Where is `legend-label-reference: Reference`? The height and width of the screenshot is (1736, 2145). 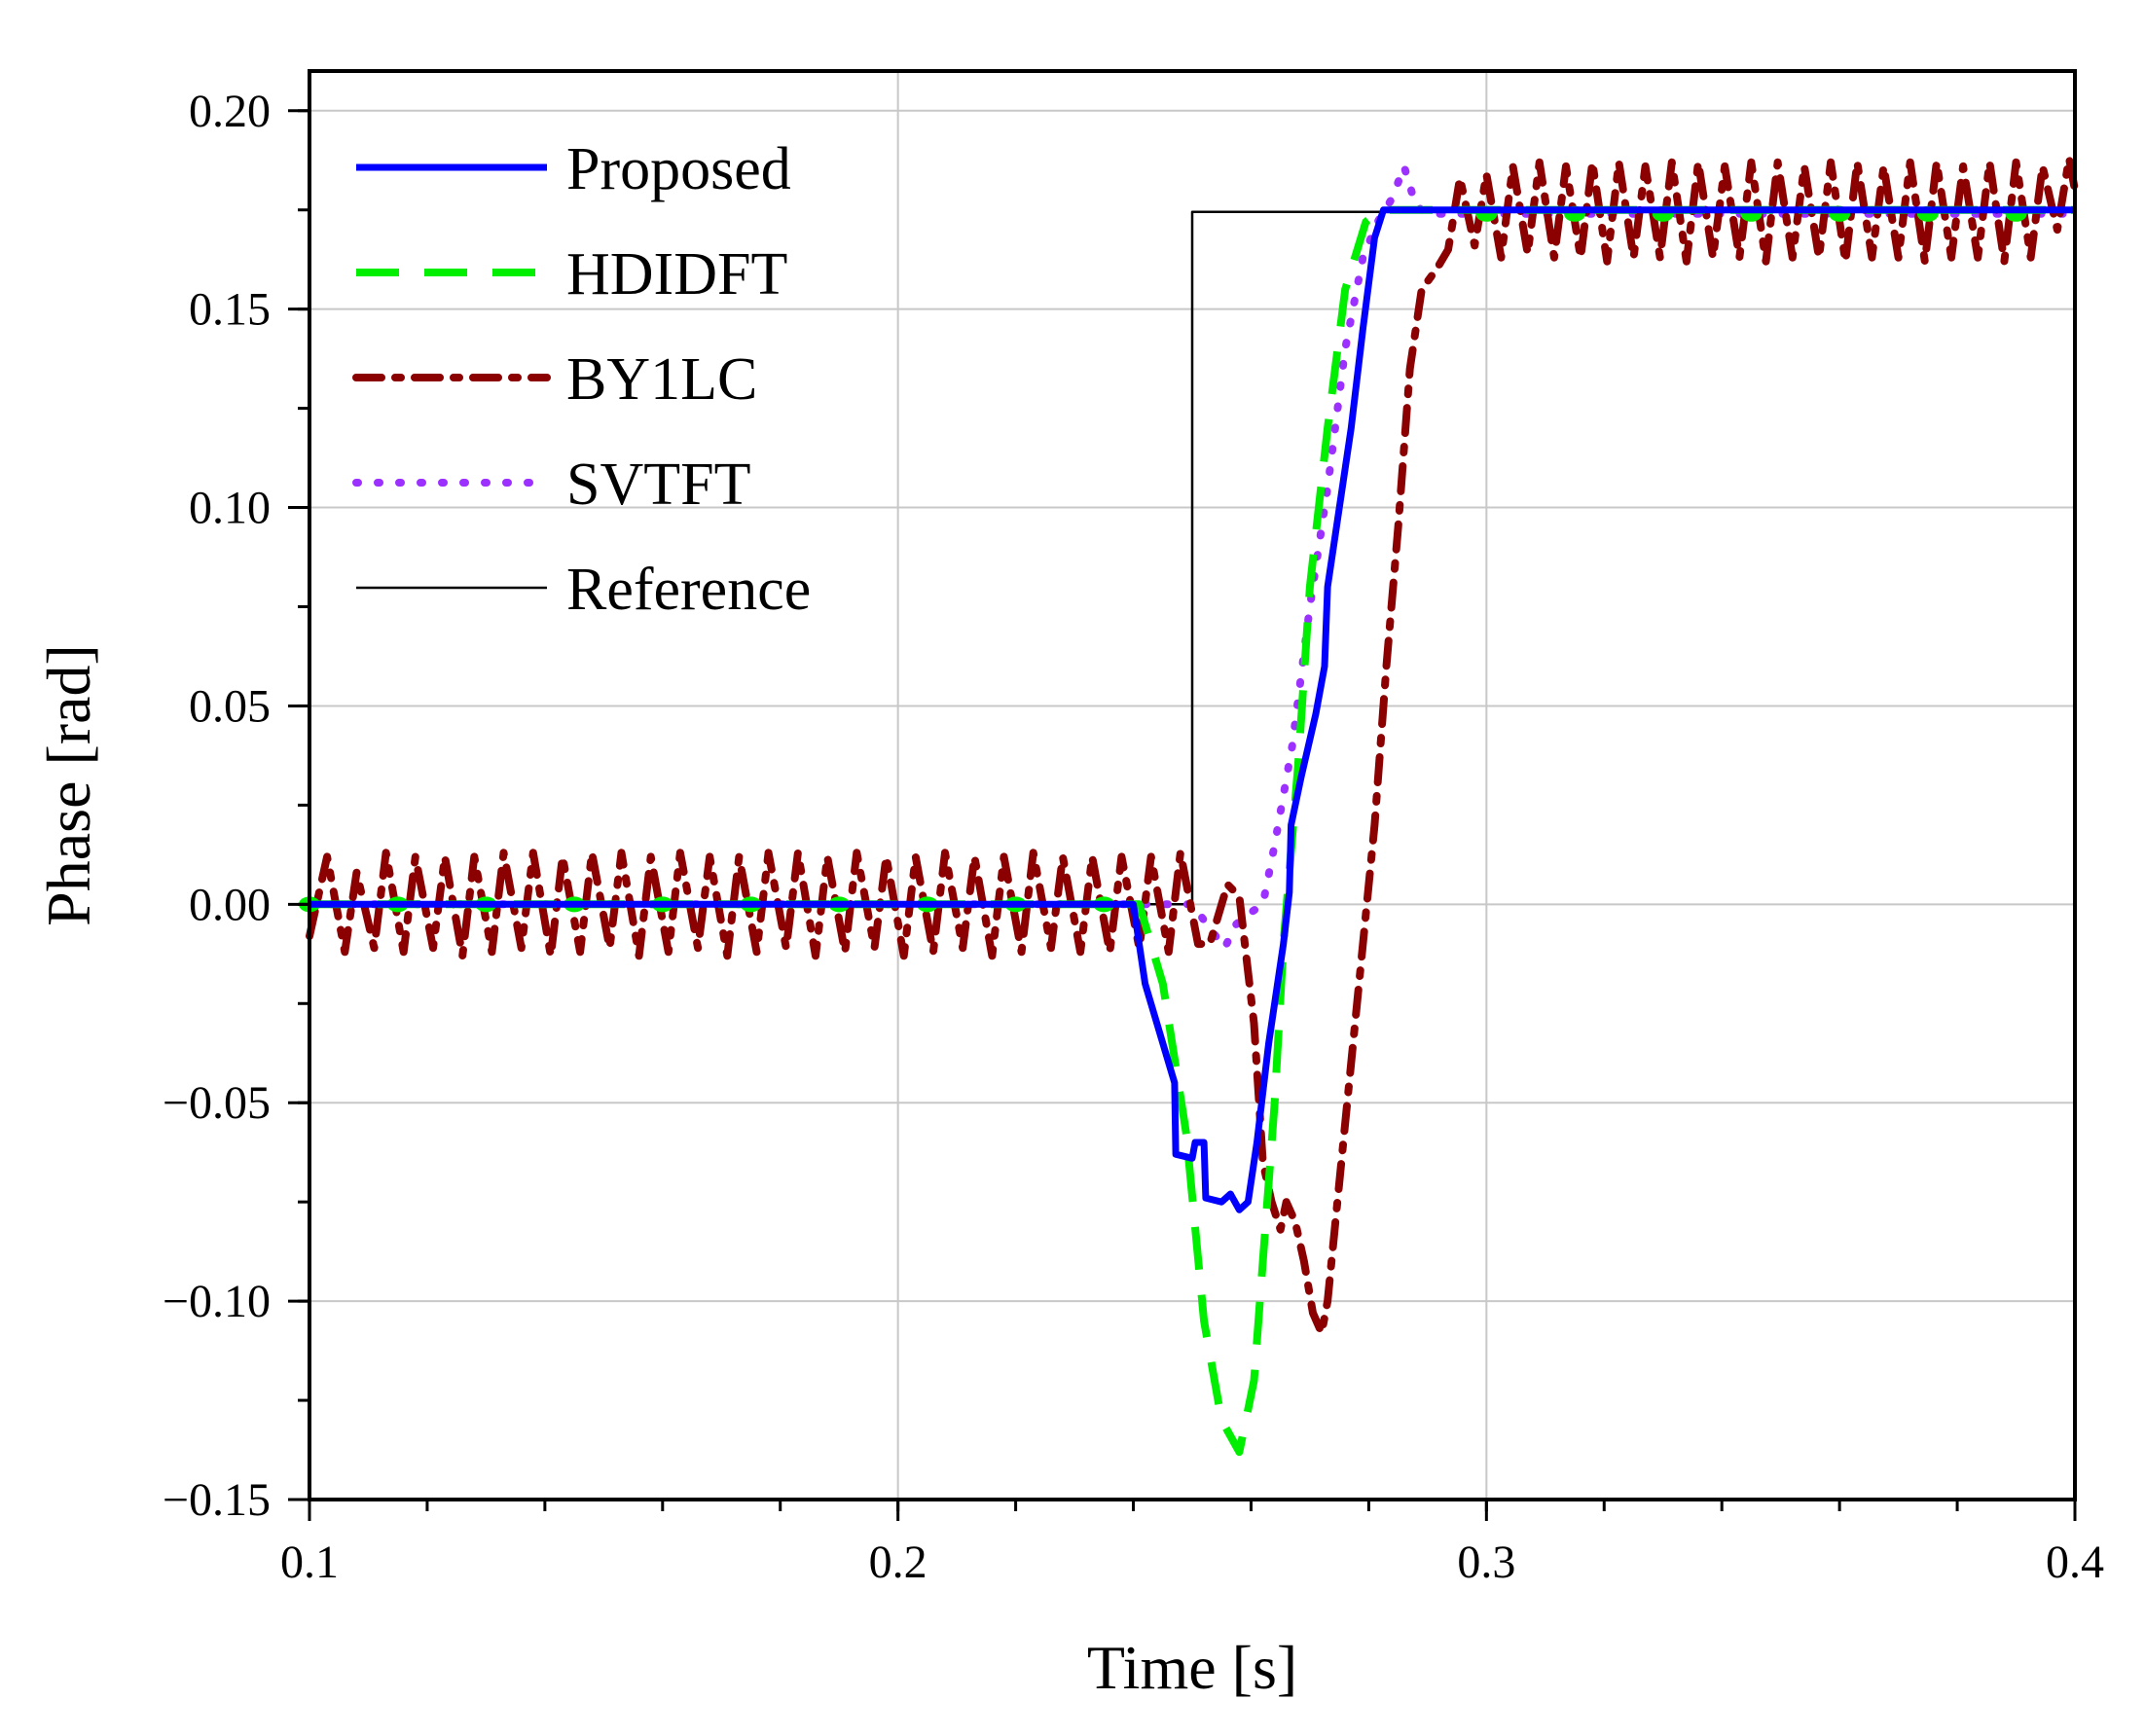
legend-label-reference: Reference is located at coordinates (689, 590).